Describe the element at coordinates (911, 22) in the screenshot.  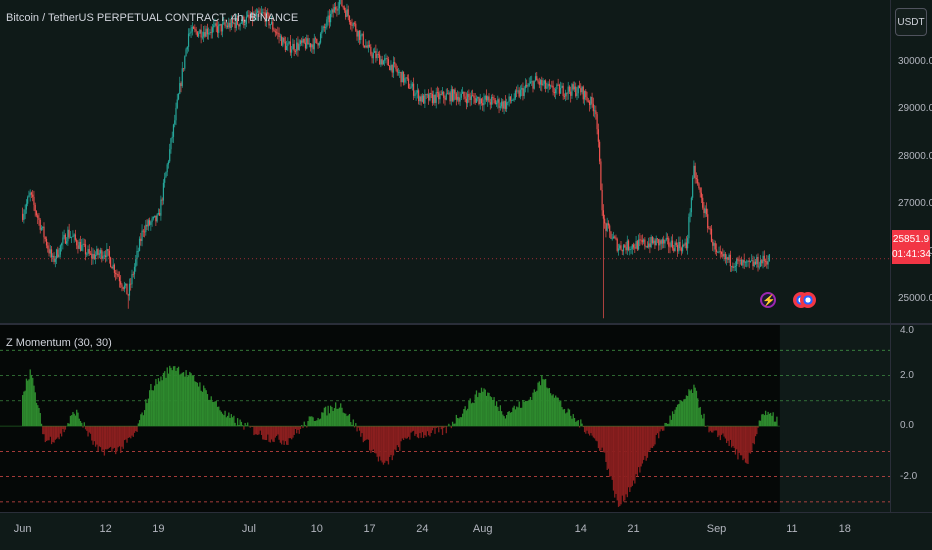
I see `currency-button: USDT` at that location.